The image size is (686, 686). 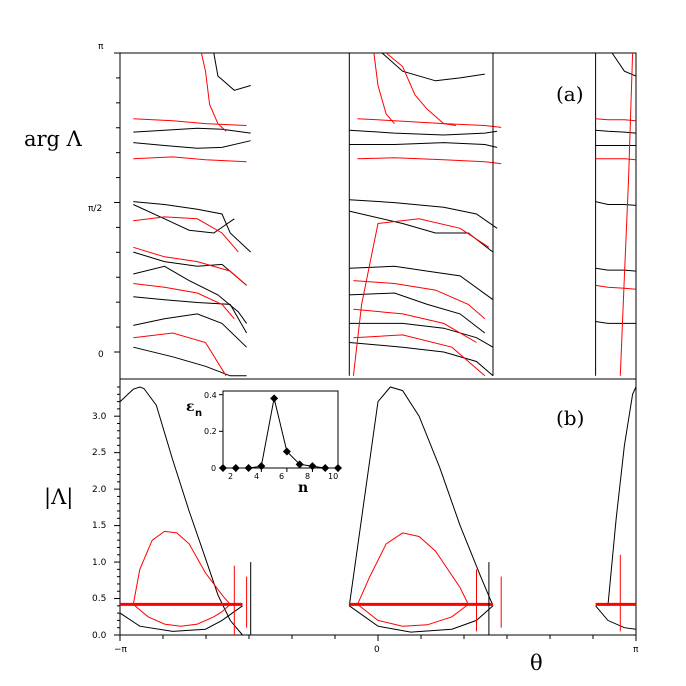 I want to click on ytick-label: 1.5, so click(x=99, y=526).